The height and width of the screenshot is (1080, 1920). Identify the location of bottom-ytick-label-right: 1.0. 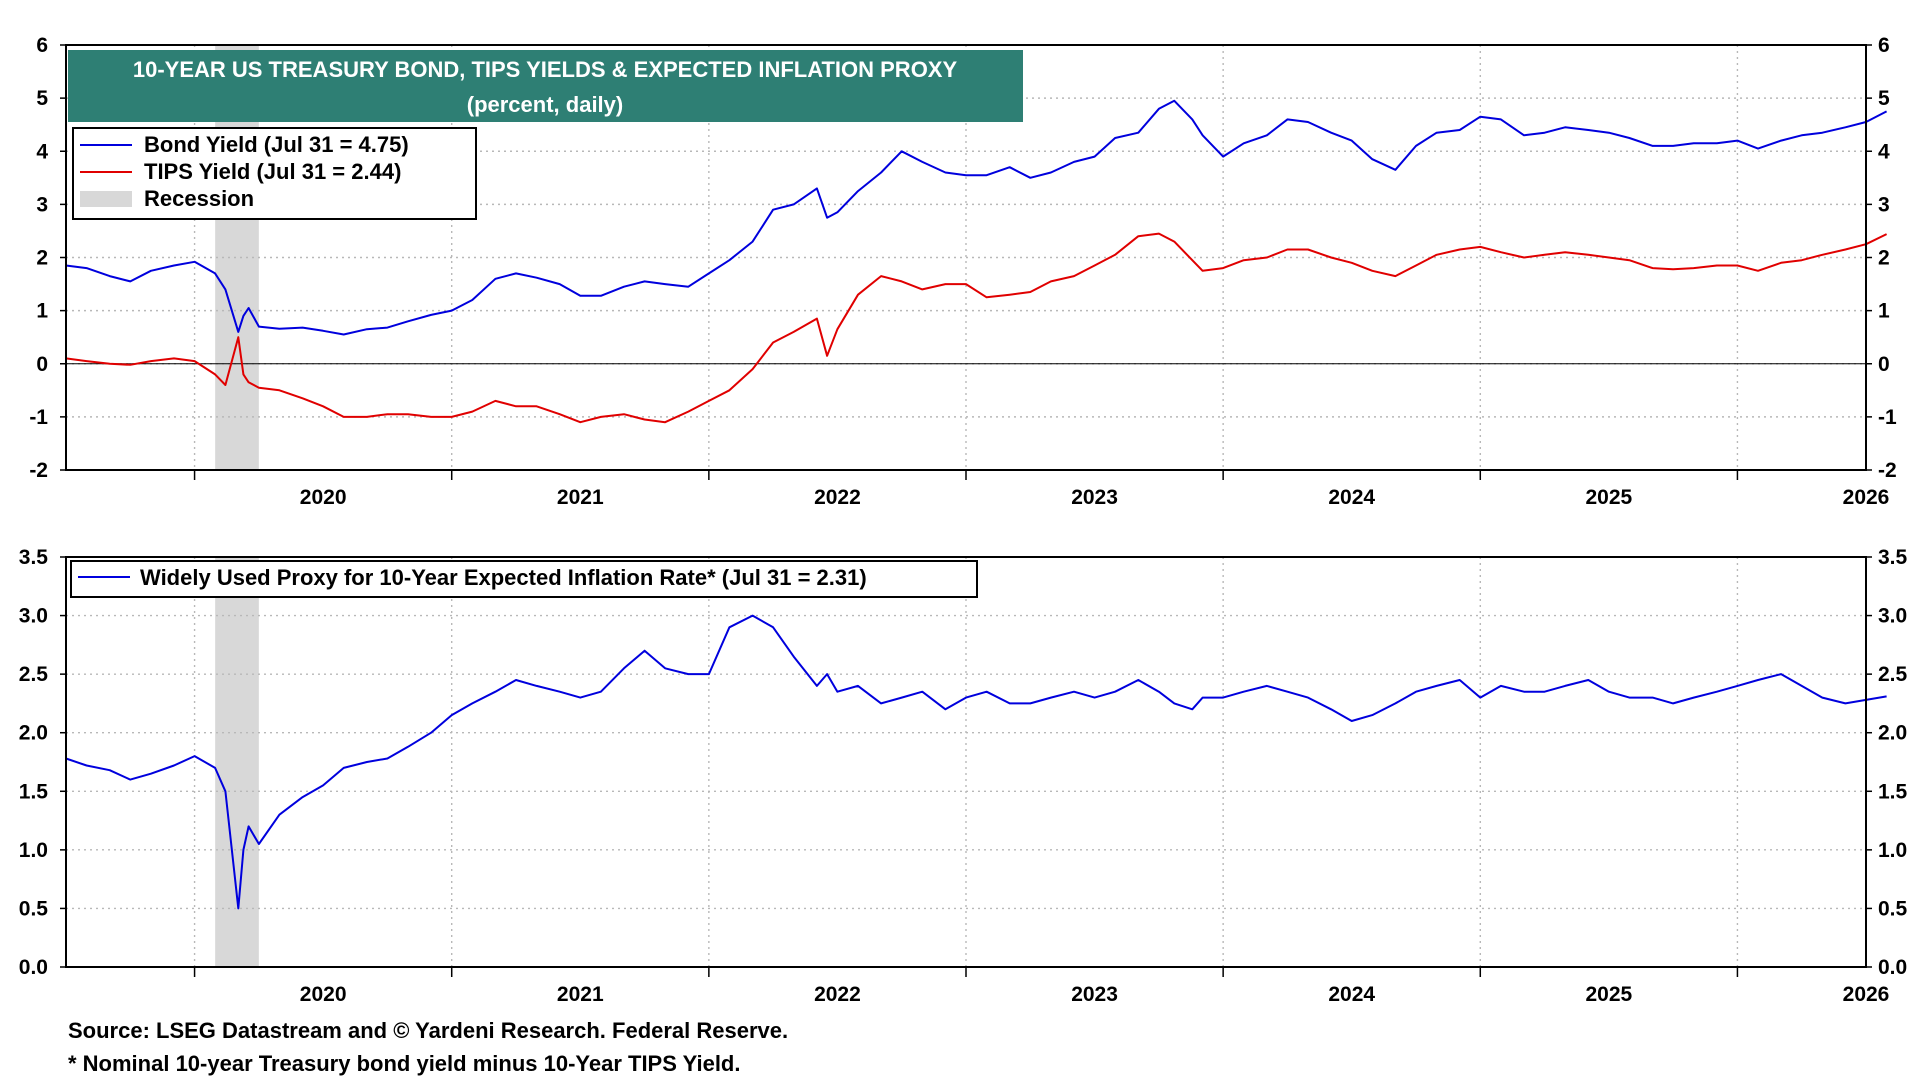
(1892, 850).